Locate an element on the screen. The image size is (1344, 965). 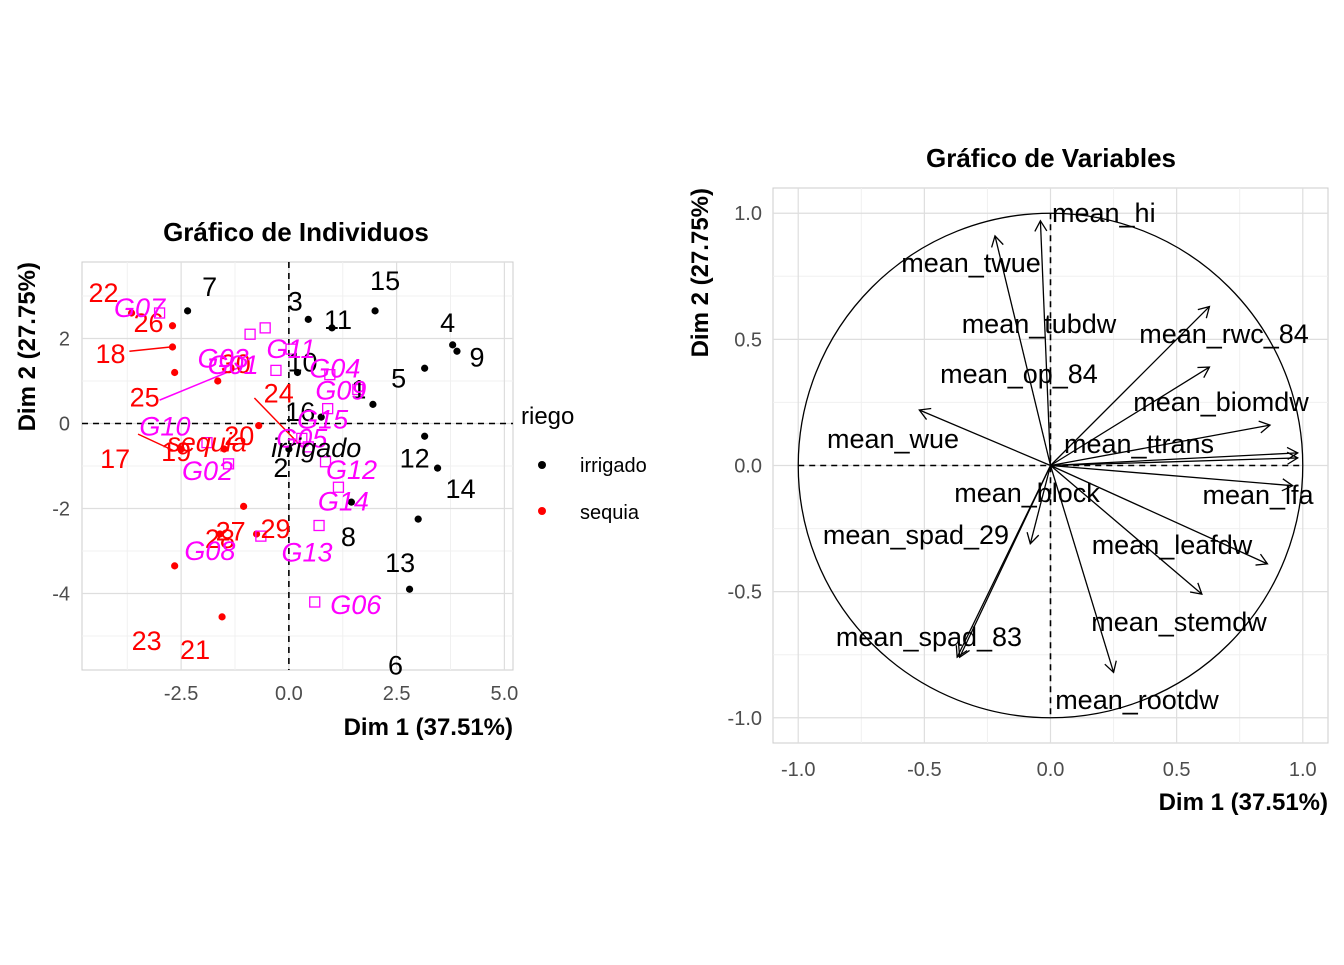
x-tick-label: -2.5 is located at coordinates (181, 694).